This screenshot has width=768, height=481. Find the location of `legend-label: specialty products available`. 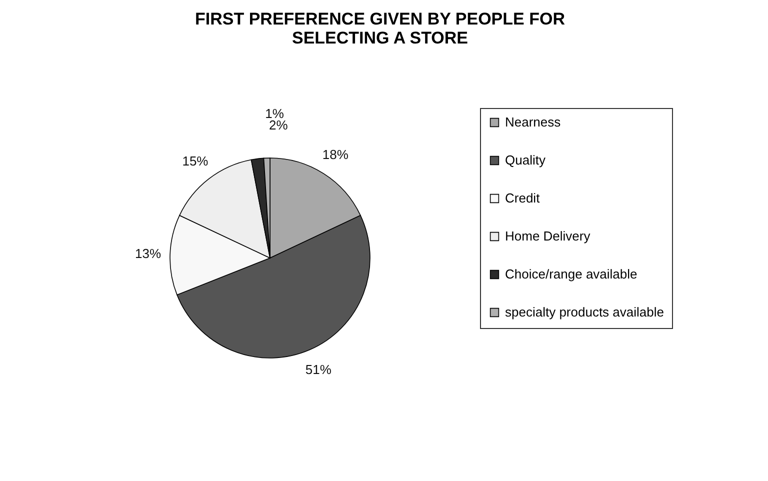

legend-label: specialty products available is located at coordinates (584, 312).